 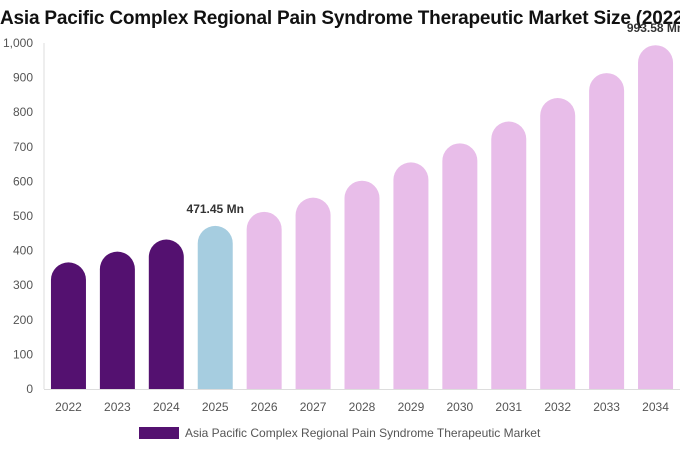 What do you see at coordinates (23, 112) in the screenshot?
I see `y-tick-label: 800` at bounding box center [23, 112].